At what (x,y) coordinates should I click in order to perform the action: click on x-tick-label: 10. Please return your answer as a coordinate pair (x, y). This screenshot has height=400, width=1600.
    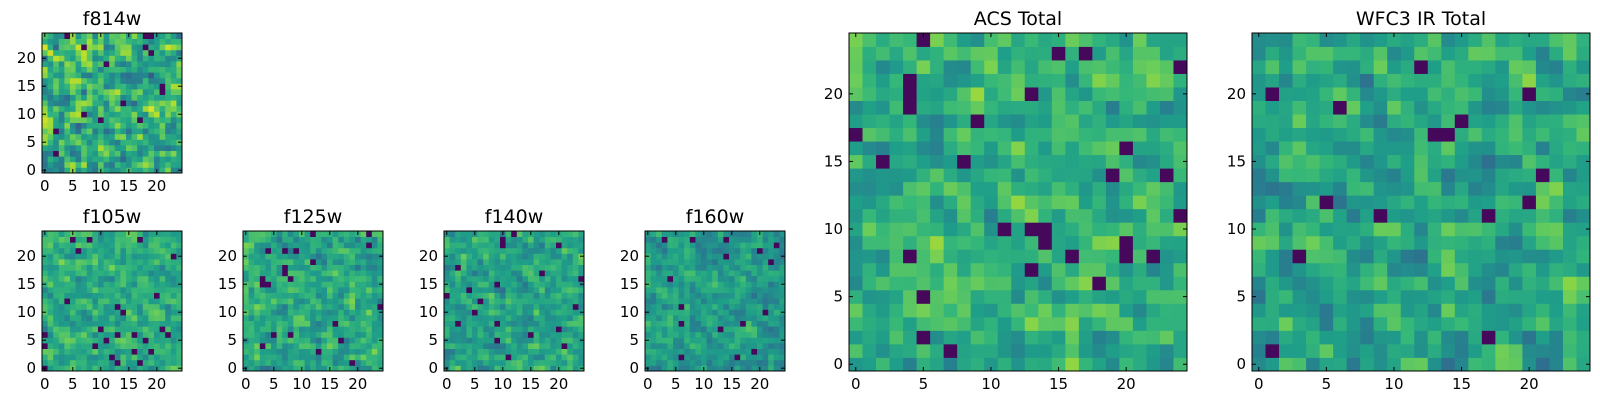
    Looking at the image, I should click on (100, 186).